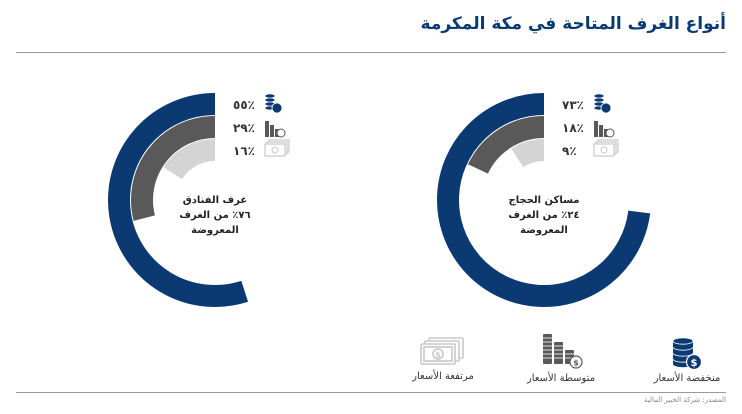 The width and height of the screenshot is (742, 414). I want to click on legend-low-label: منخفضة الأسعار, so click(687, 378).